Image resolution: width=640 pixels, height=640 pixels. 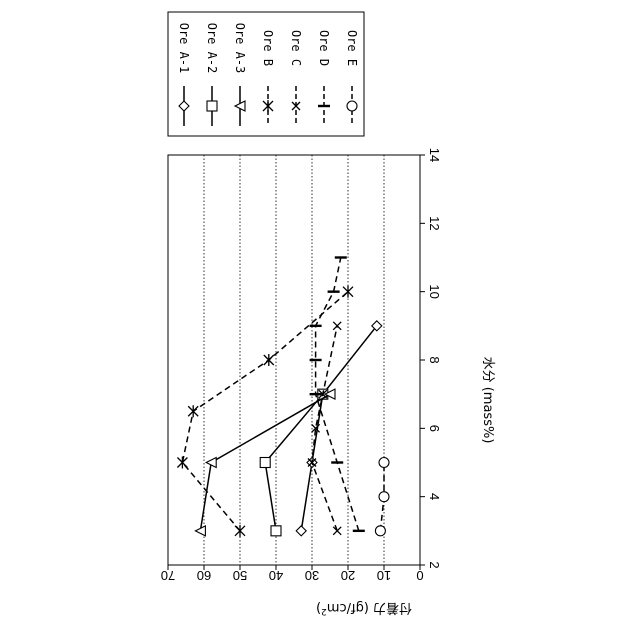 What do you see at coordinates (240, 48) in the screenshot?
I see `legend-label: Ore A-3` at bounding box center [240, 48].